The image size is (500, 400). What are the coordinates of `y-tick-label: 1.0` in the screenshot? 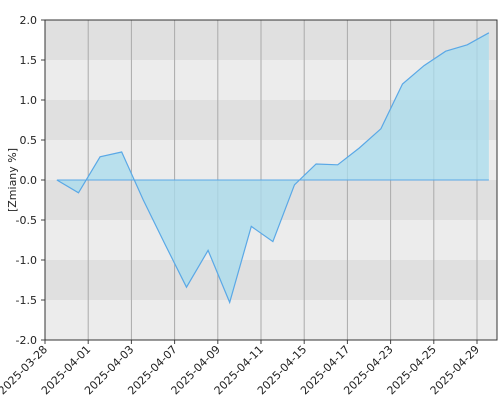 It's located at (29, 100).